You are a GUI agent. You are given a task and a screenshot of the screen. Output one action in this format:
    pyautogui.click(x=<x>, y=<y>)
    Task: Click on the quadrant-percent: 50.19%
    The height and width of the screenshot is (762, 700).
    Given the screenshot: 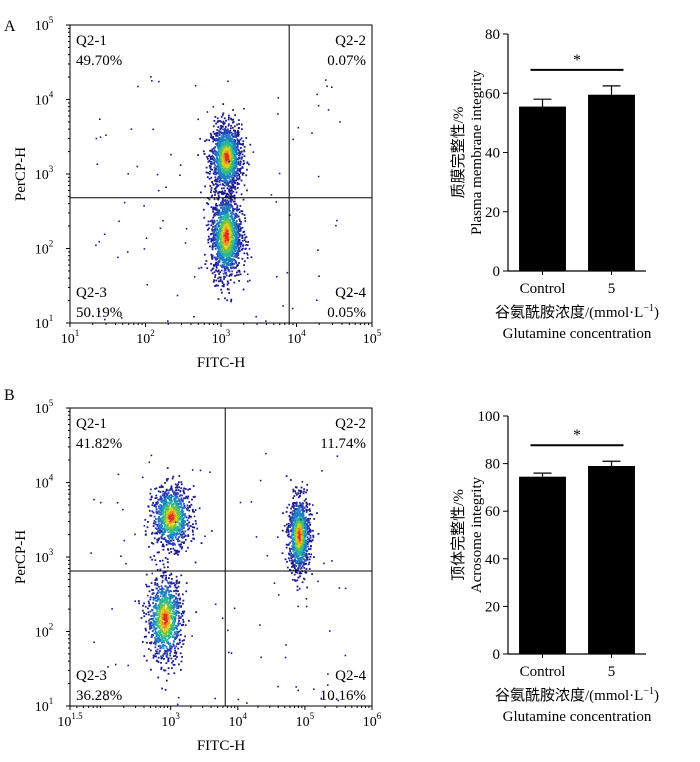 What is the action you would take?
    pyautogui.click(x=99, y=313)
    